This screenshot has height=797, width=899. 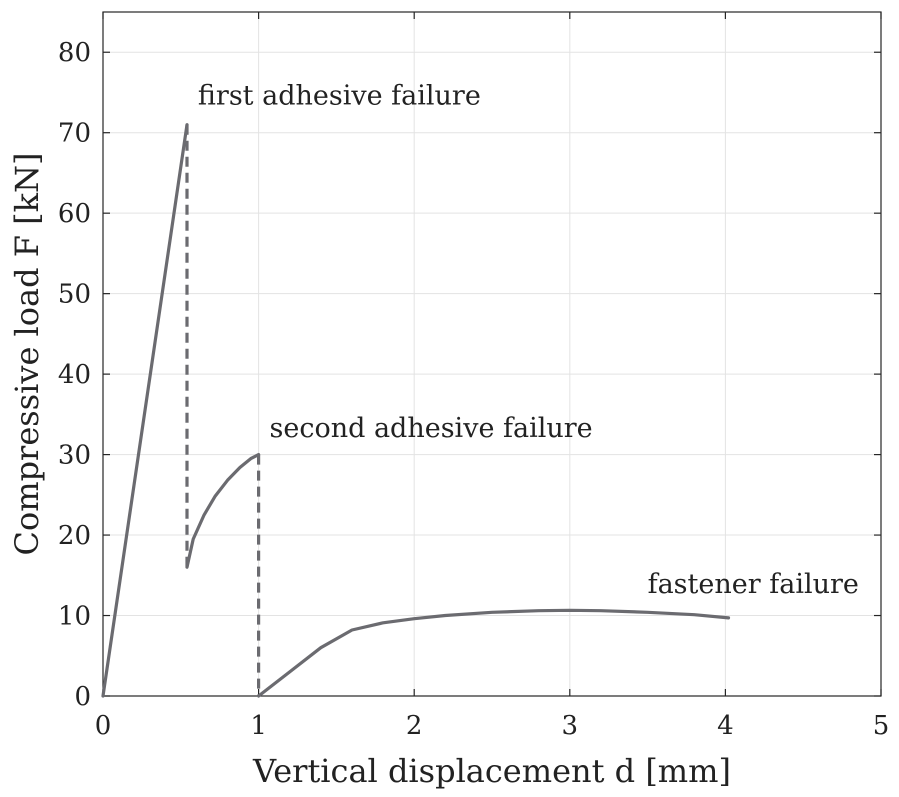 What do you see at coordinates (74, 456) in the screenshot?
I see `y-tick-label: 30` at bounding box center [74, 456].